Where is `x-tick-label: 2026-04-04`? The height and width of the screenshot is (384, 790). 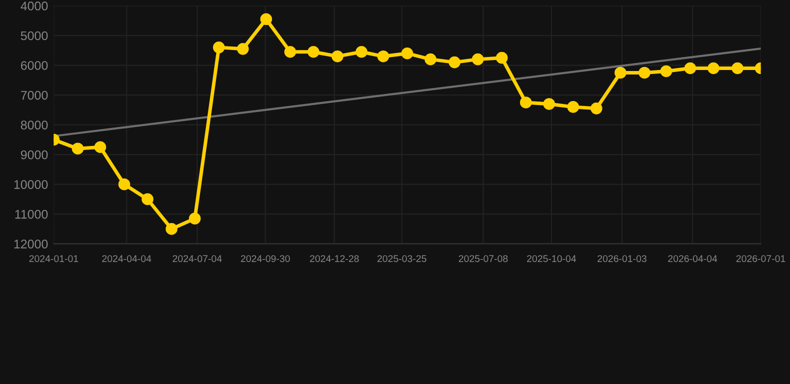 x-tick-label: 2026-04-04 is located at coordinates (693, 258).